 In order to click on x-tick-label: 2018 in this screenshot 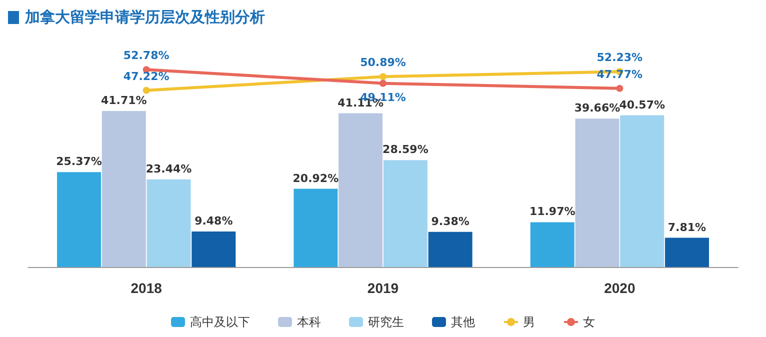, I will do `click(146, 288)`.